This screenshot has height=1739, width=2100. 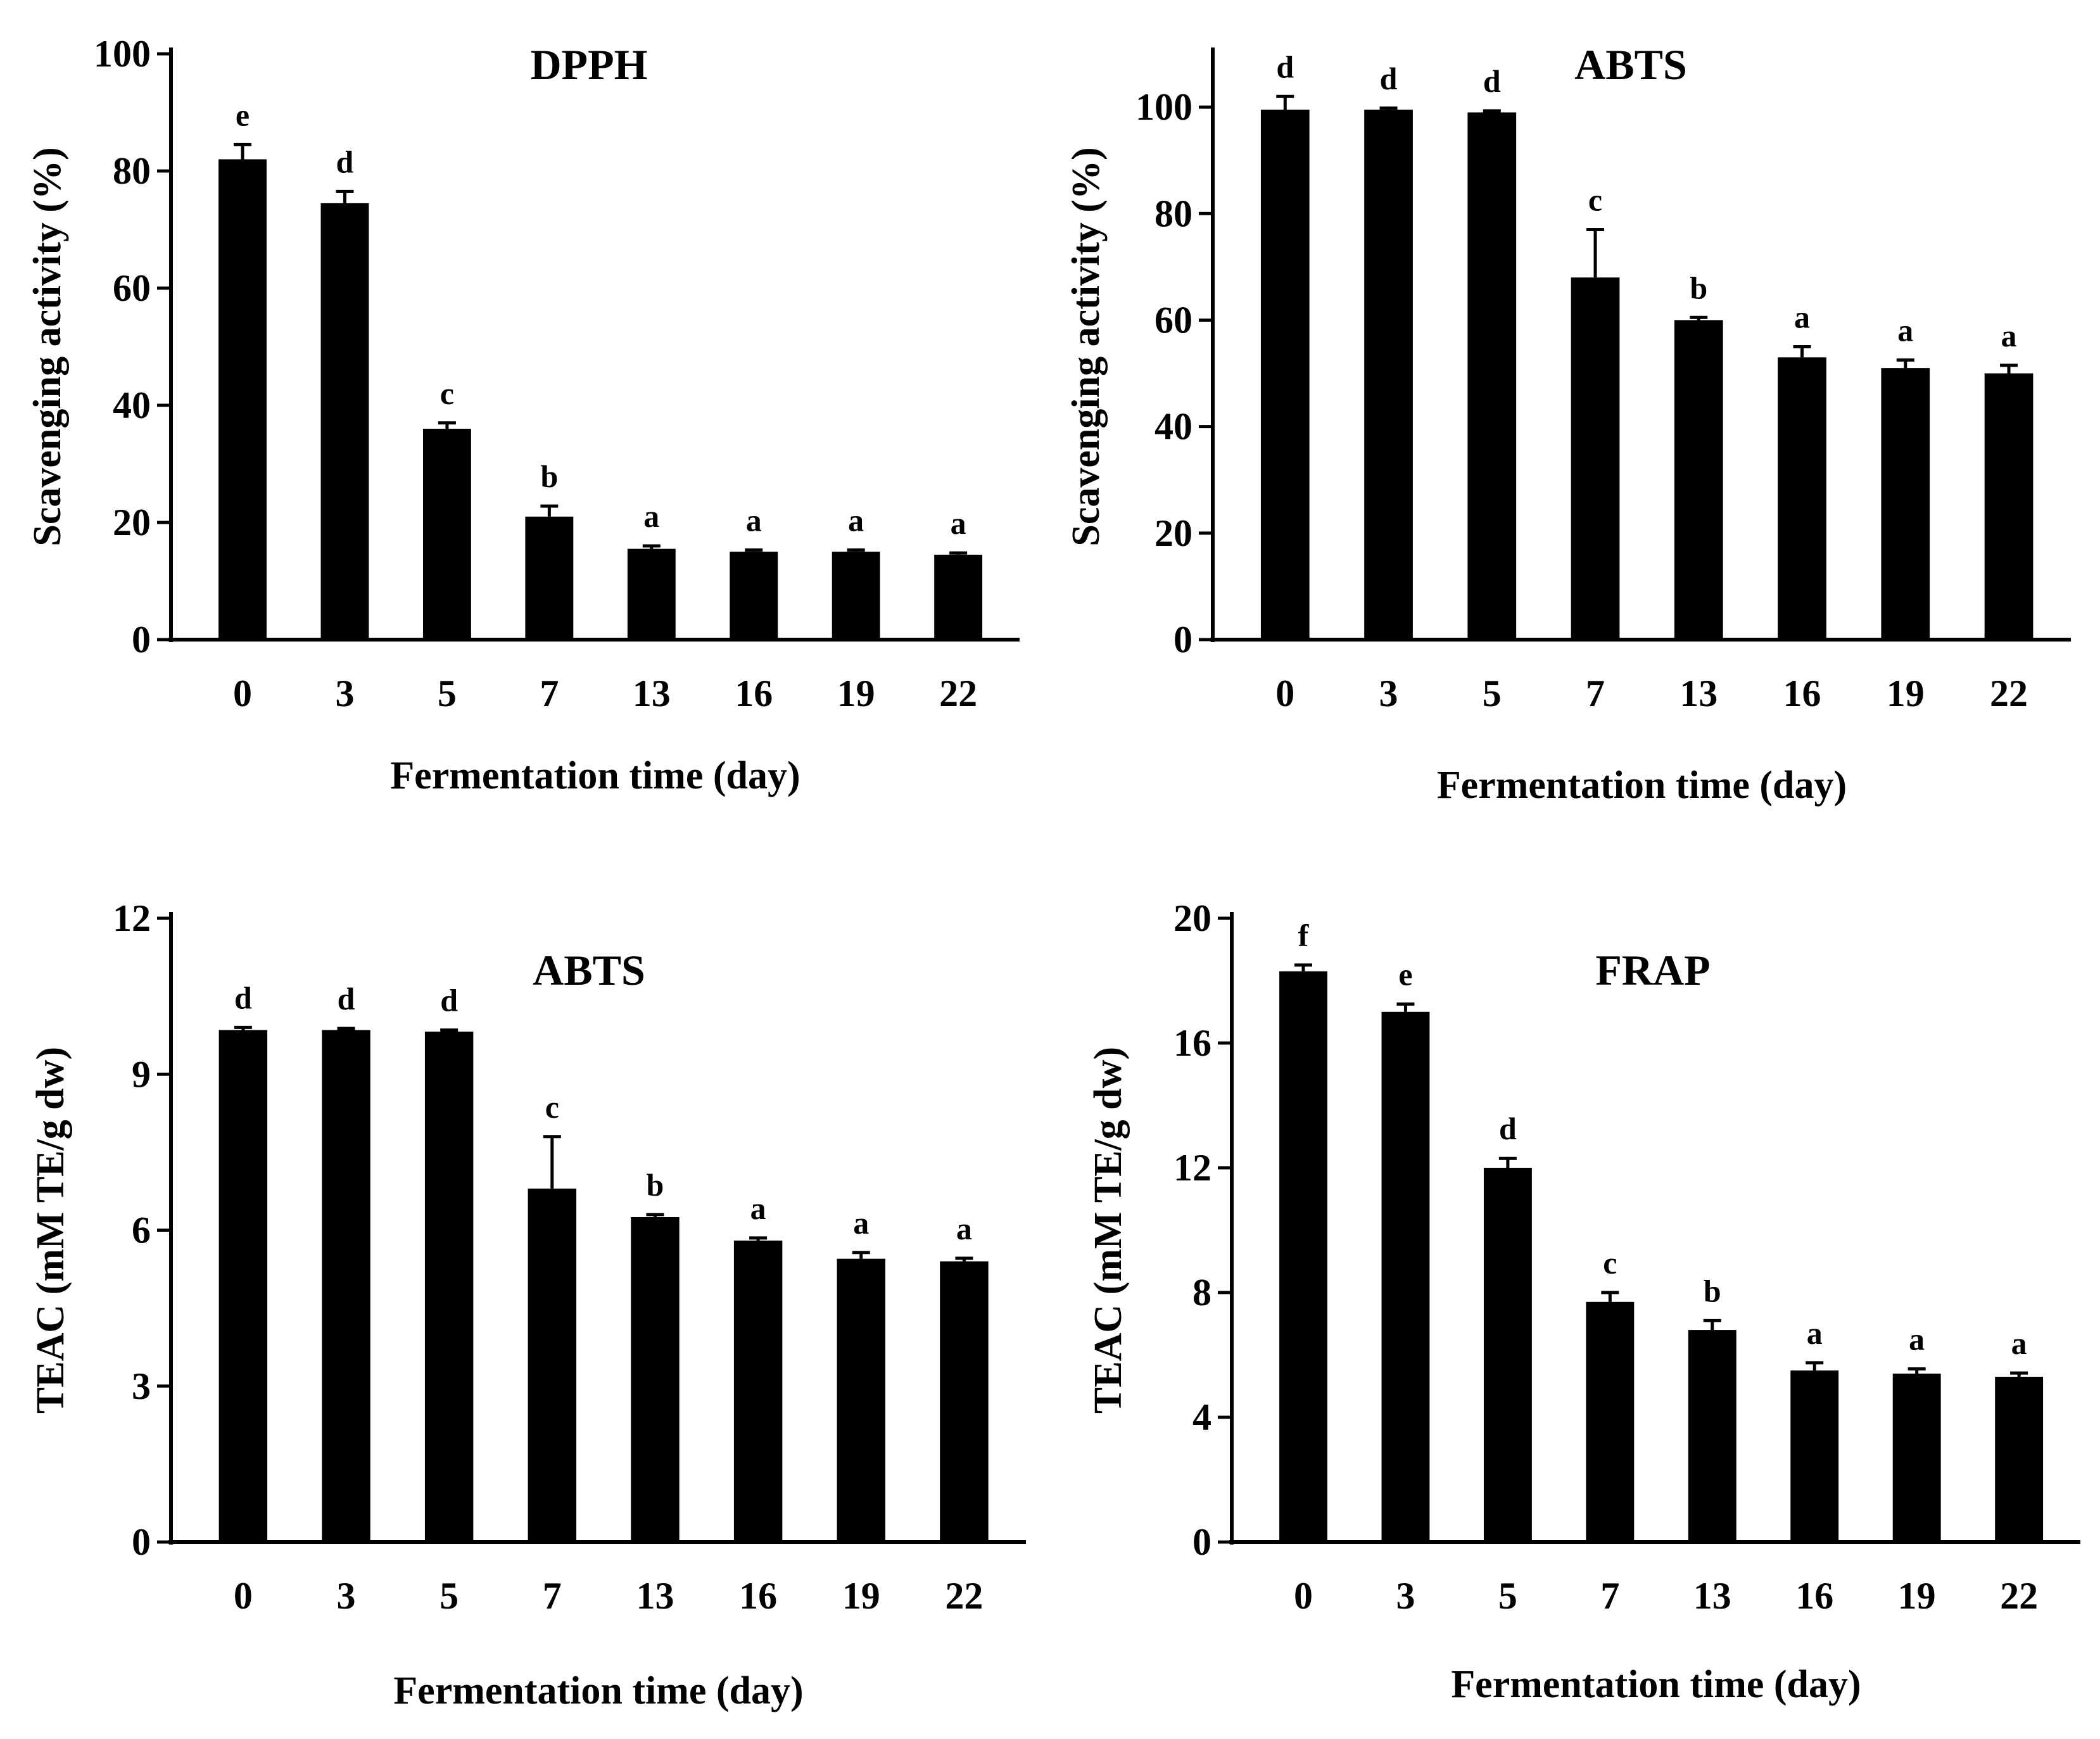 What do you see at coordinates (141, 1074) in the screenshot?
I see `y-tick-label: 9` at bounding box center [141, 1074].